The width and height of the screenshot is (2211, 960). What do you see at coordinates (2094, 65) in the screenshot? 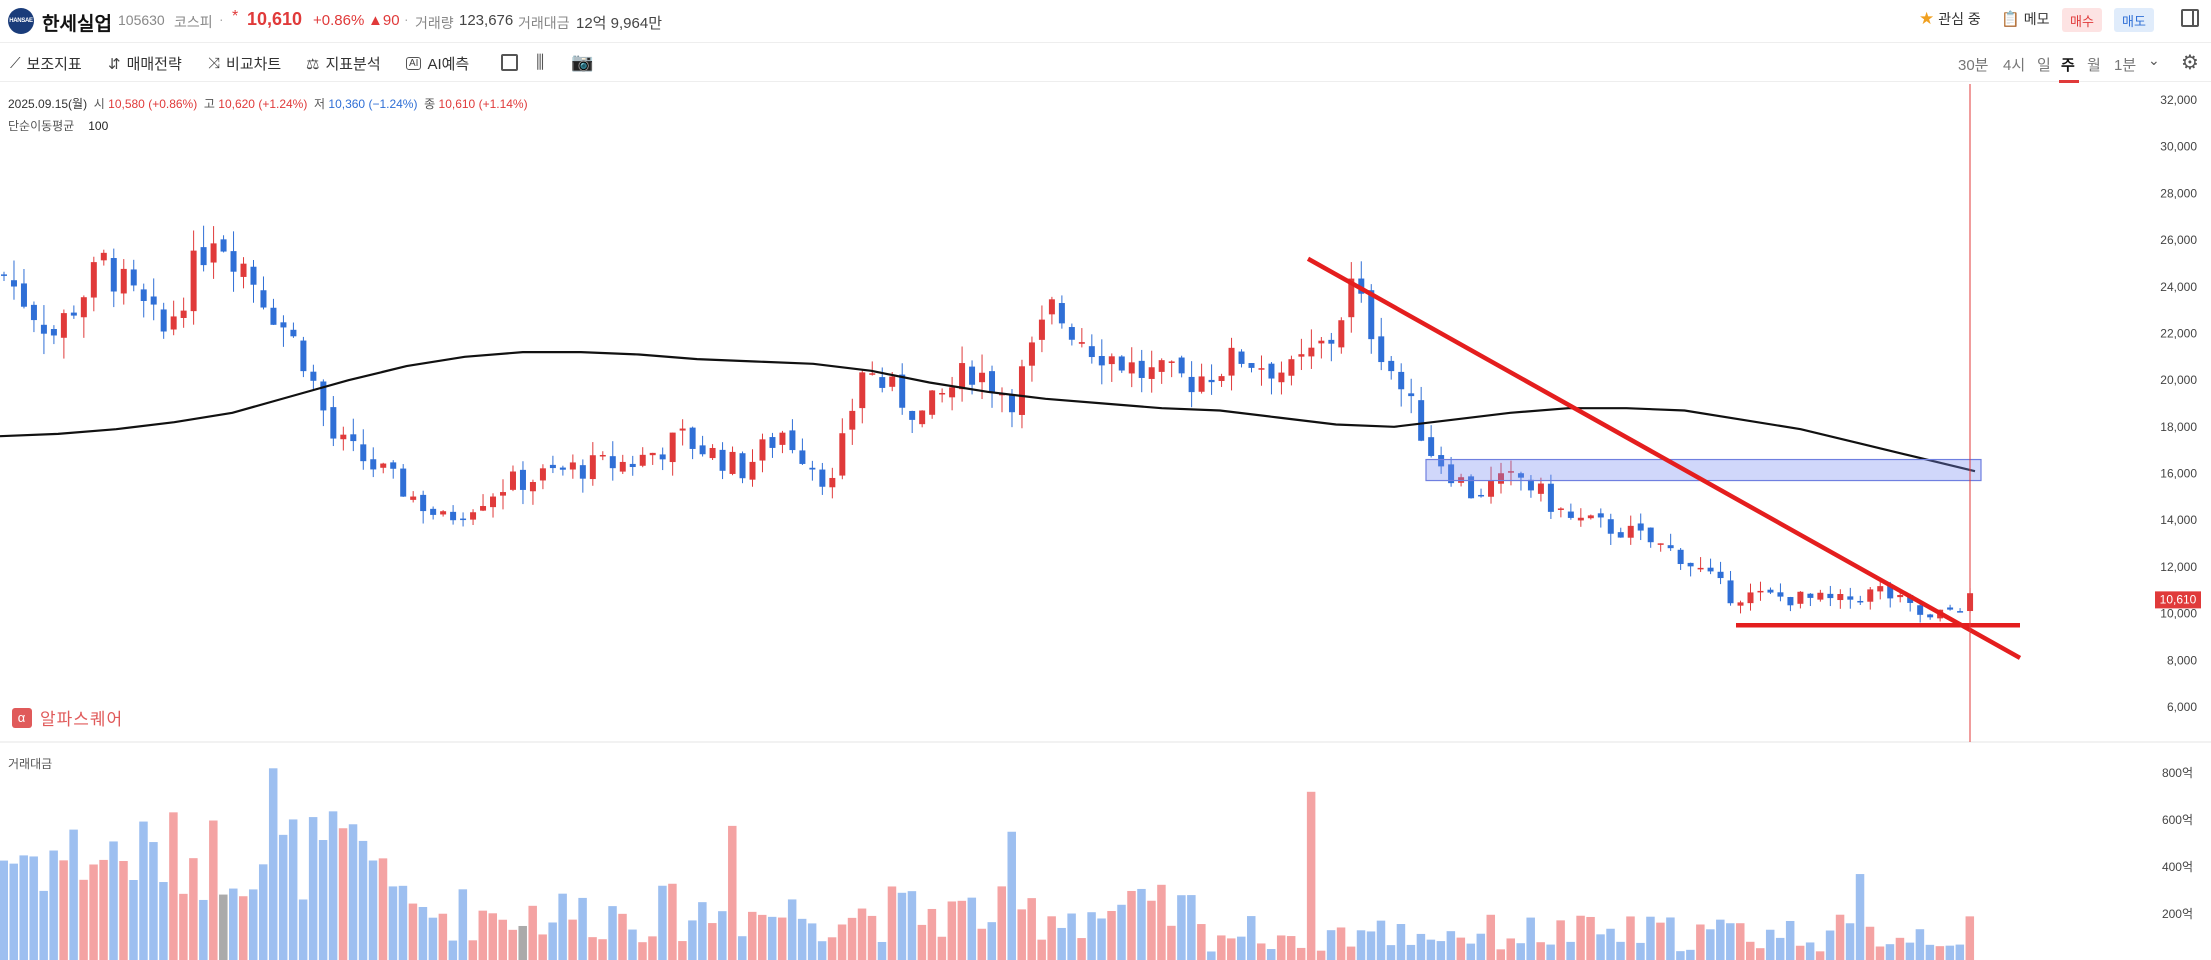
I see `period-month: 월` at bounding box center [2094, 65].